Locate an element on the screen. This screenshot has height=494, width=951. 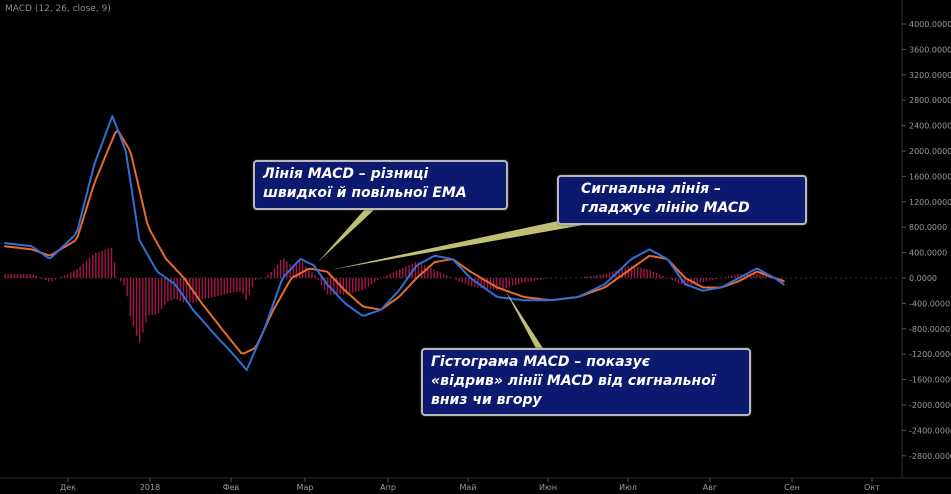
y-tick-label: 400.0000 is located at coordinates (928, 253).